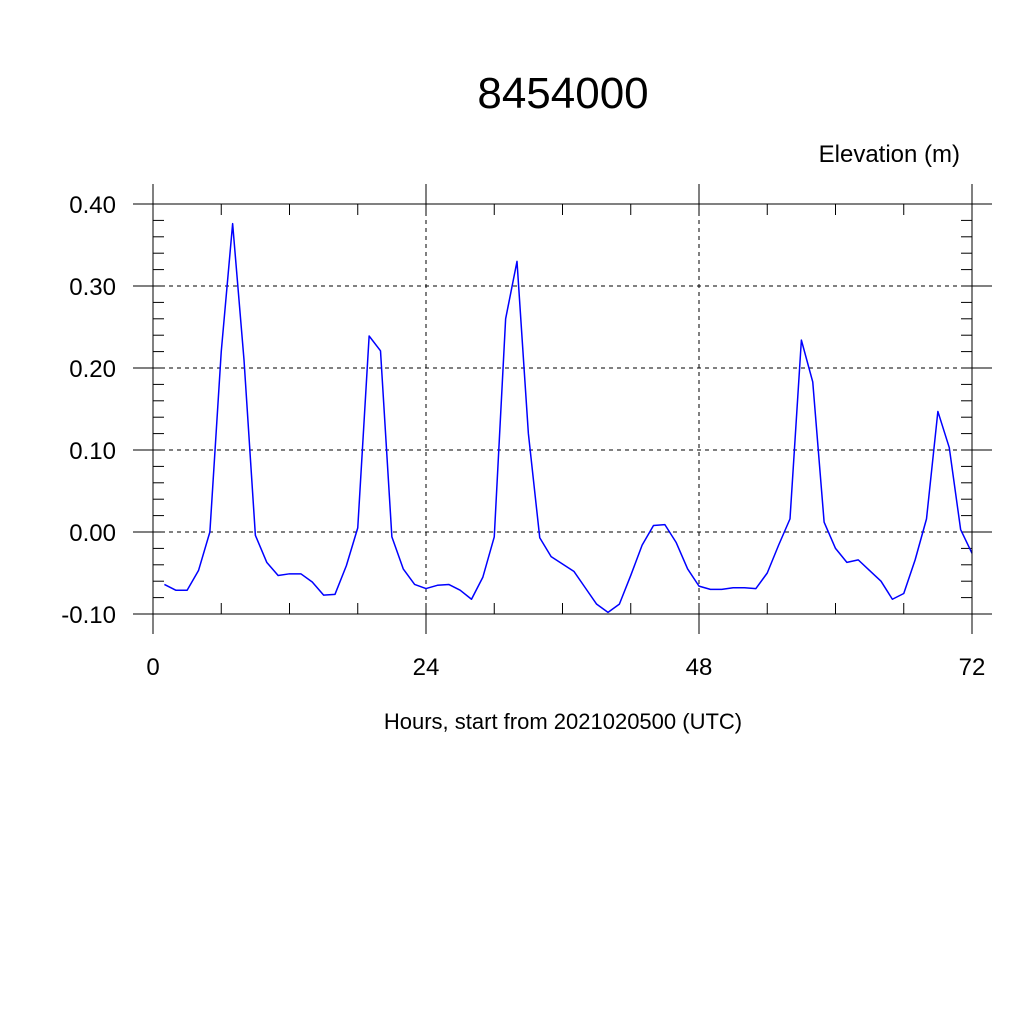 The width and height of the screenshot is (1024, 1029). I want to click on x-tick-label: 72, so click(972, 667).